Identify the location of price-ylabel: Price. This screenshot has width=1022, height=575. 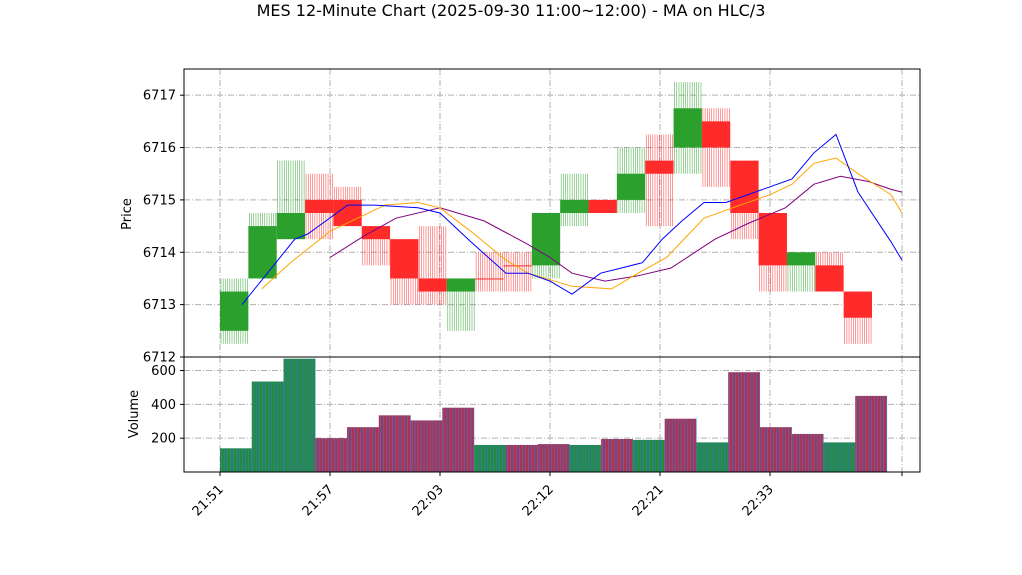
(127, 214).